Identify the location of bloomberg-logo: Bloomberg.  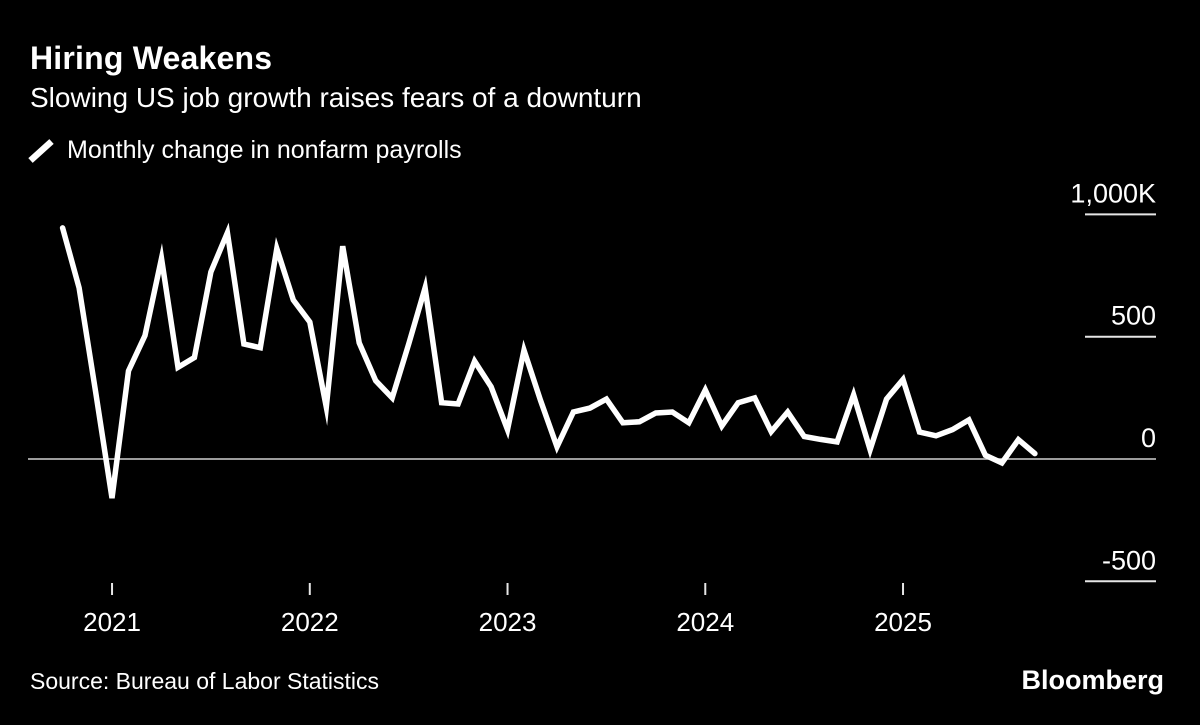
(1092, 680).